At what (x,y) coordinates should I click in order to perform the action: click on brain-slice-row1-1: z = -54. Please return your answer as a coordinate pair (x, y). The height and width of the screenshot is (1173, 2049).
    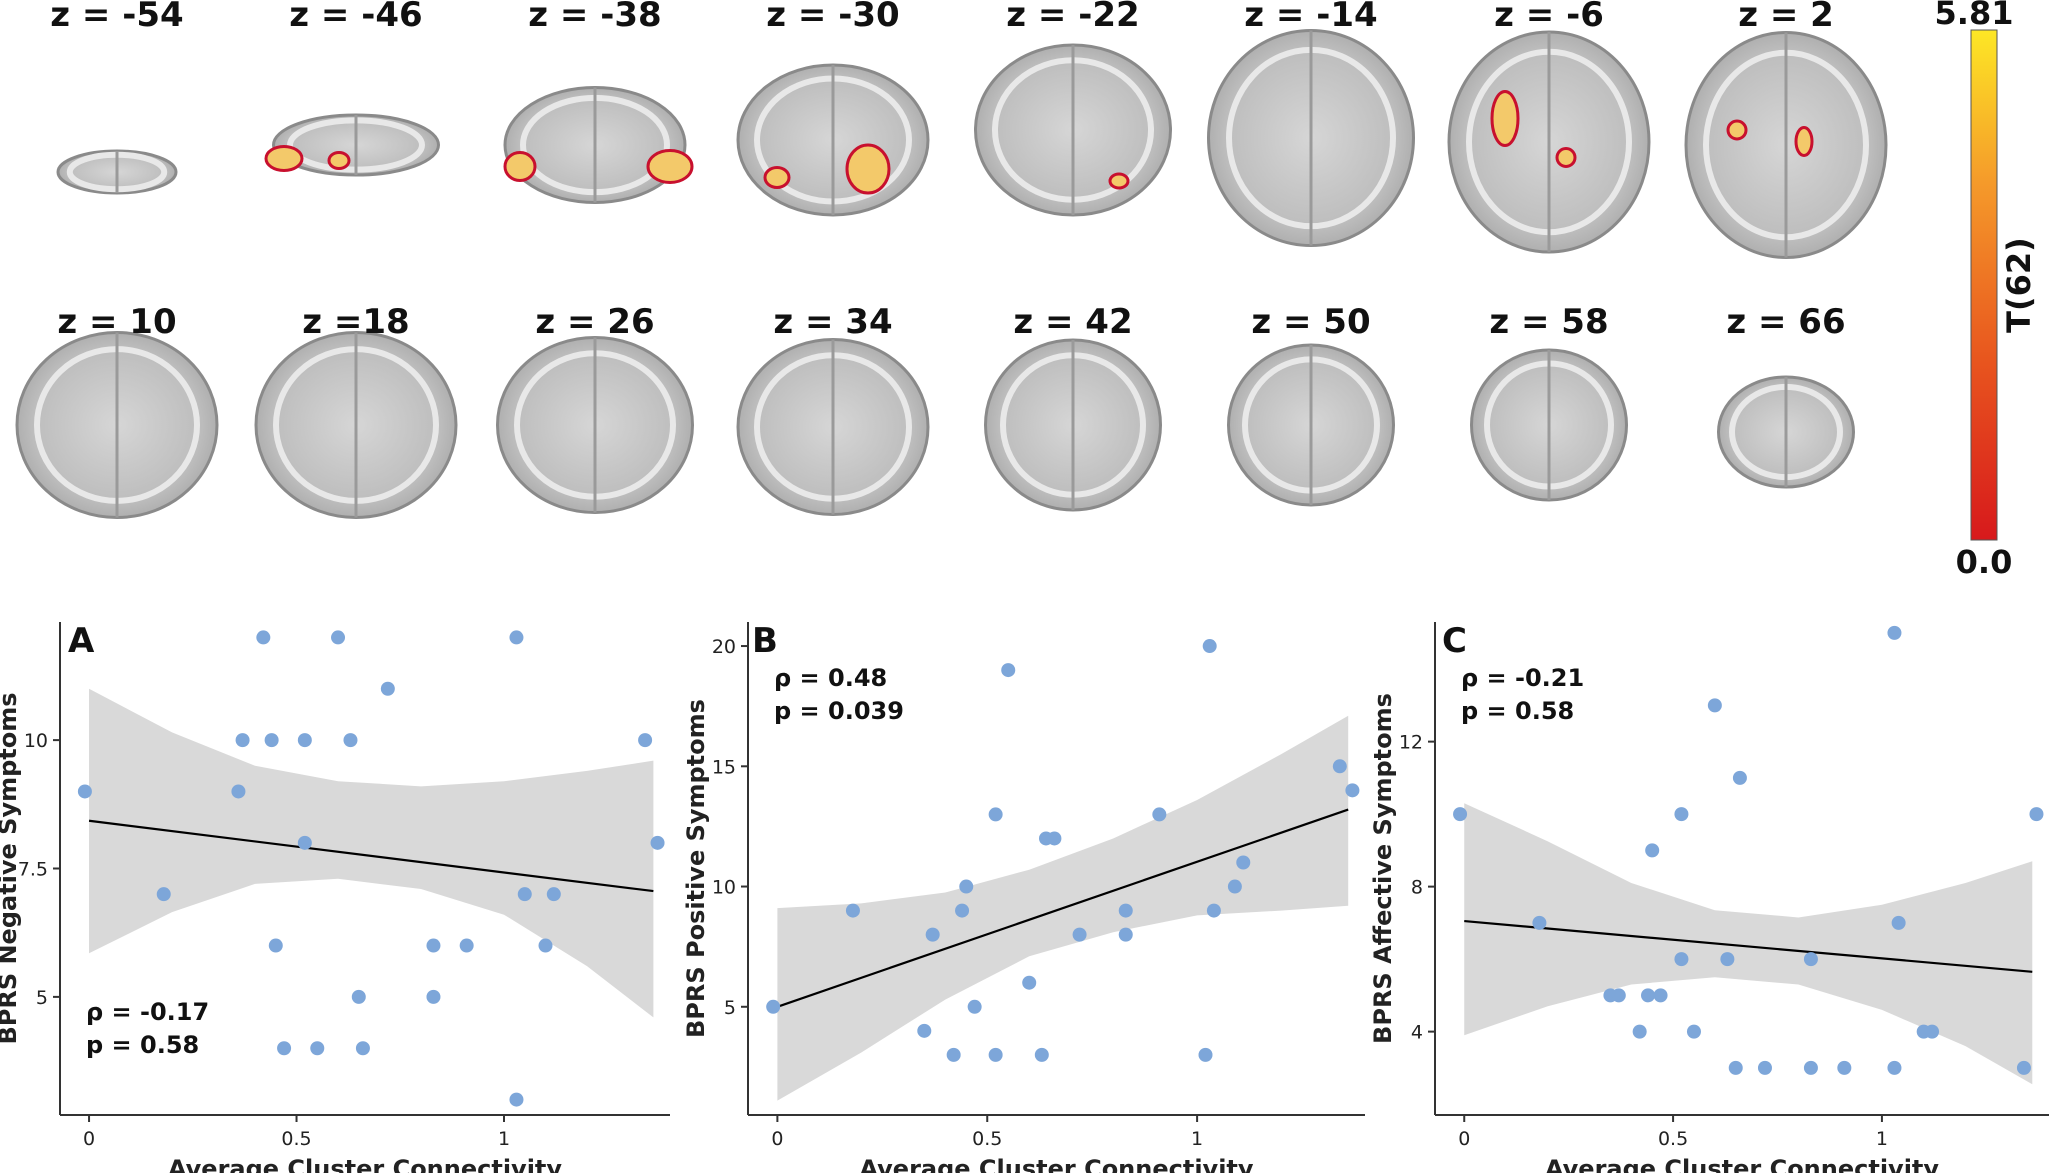
    Looking at the image, I should click on (117, 97).